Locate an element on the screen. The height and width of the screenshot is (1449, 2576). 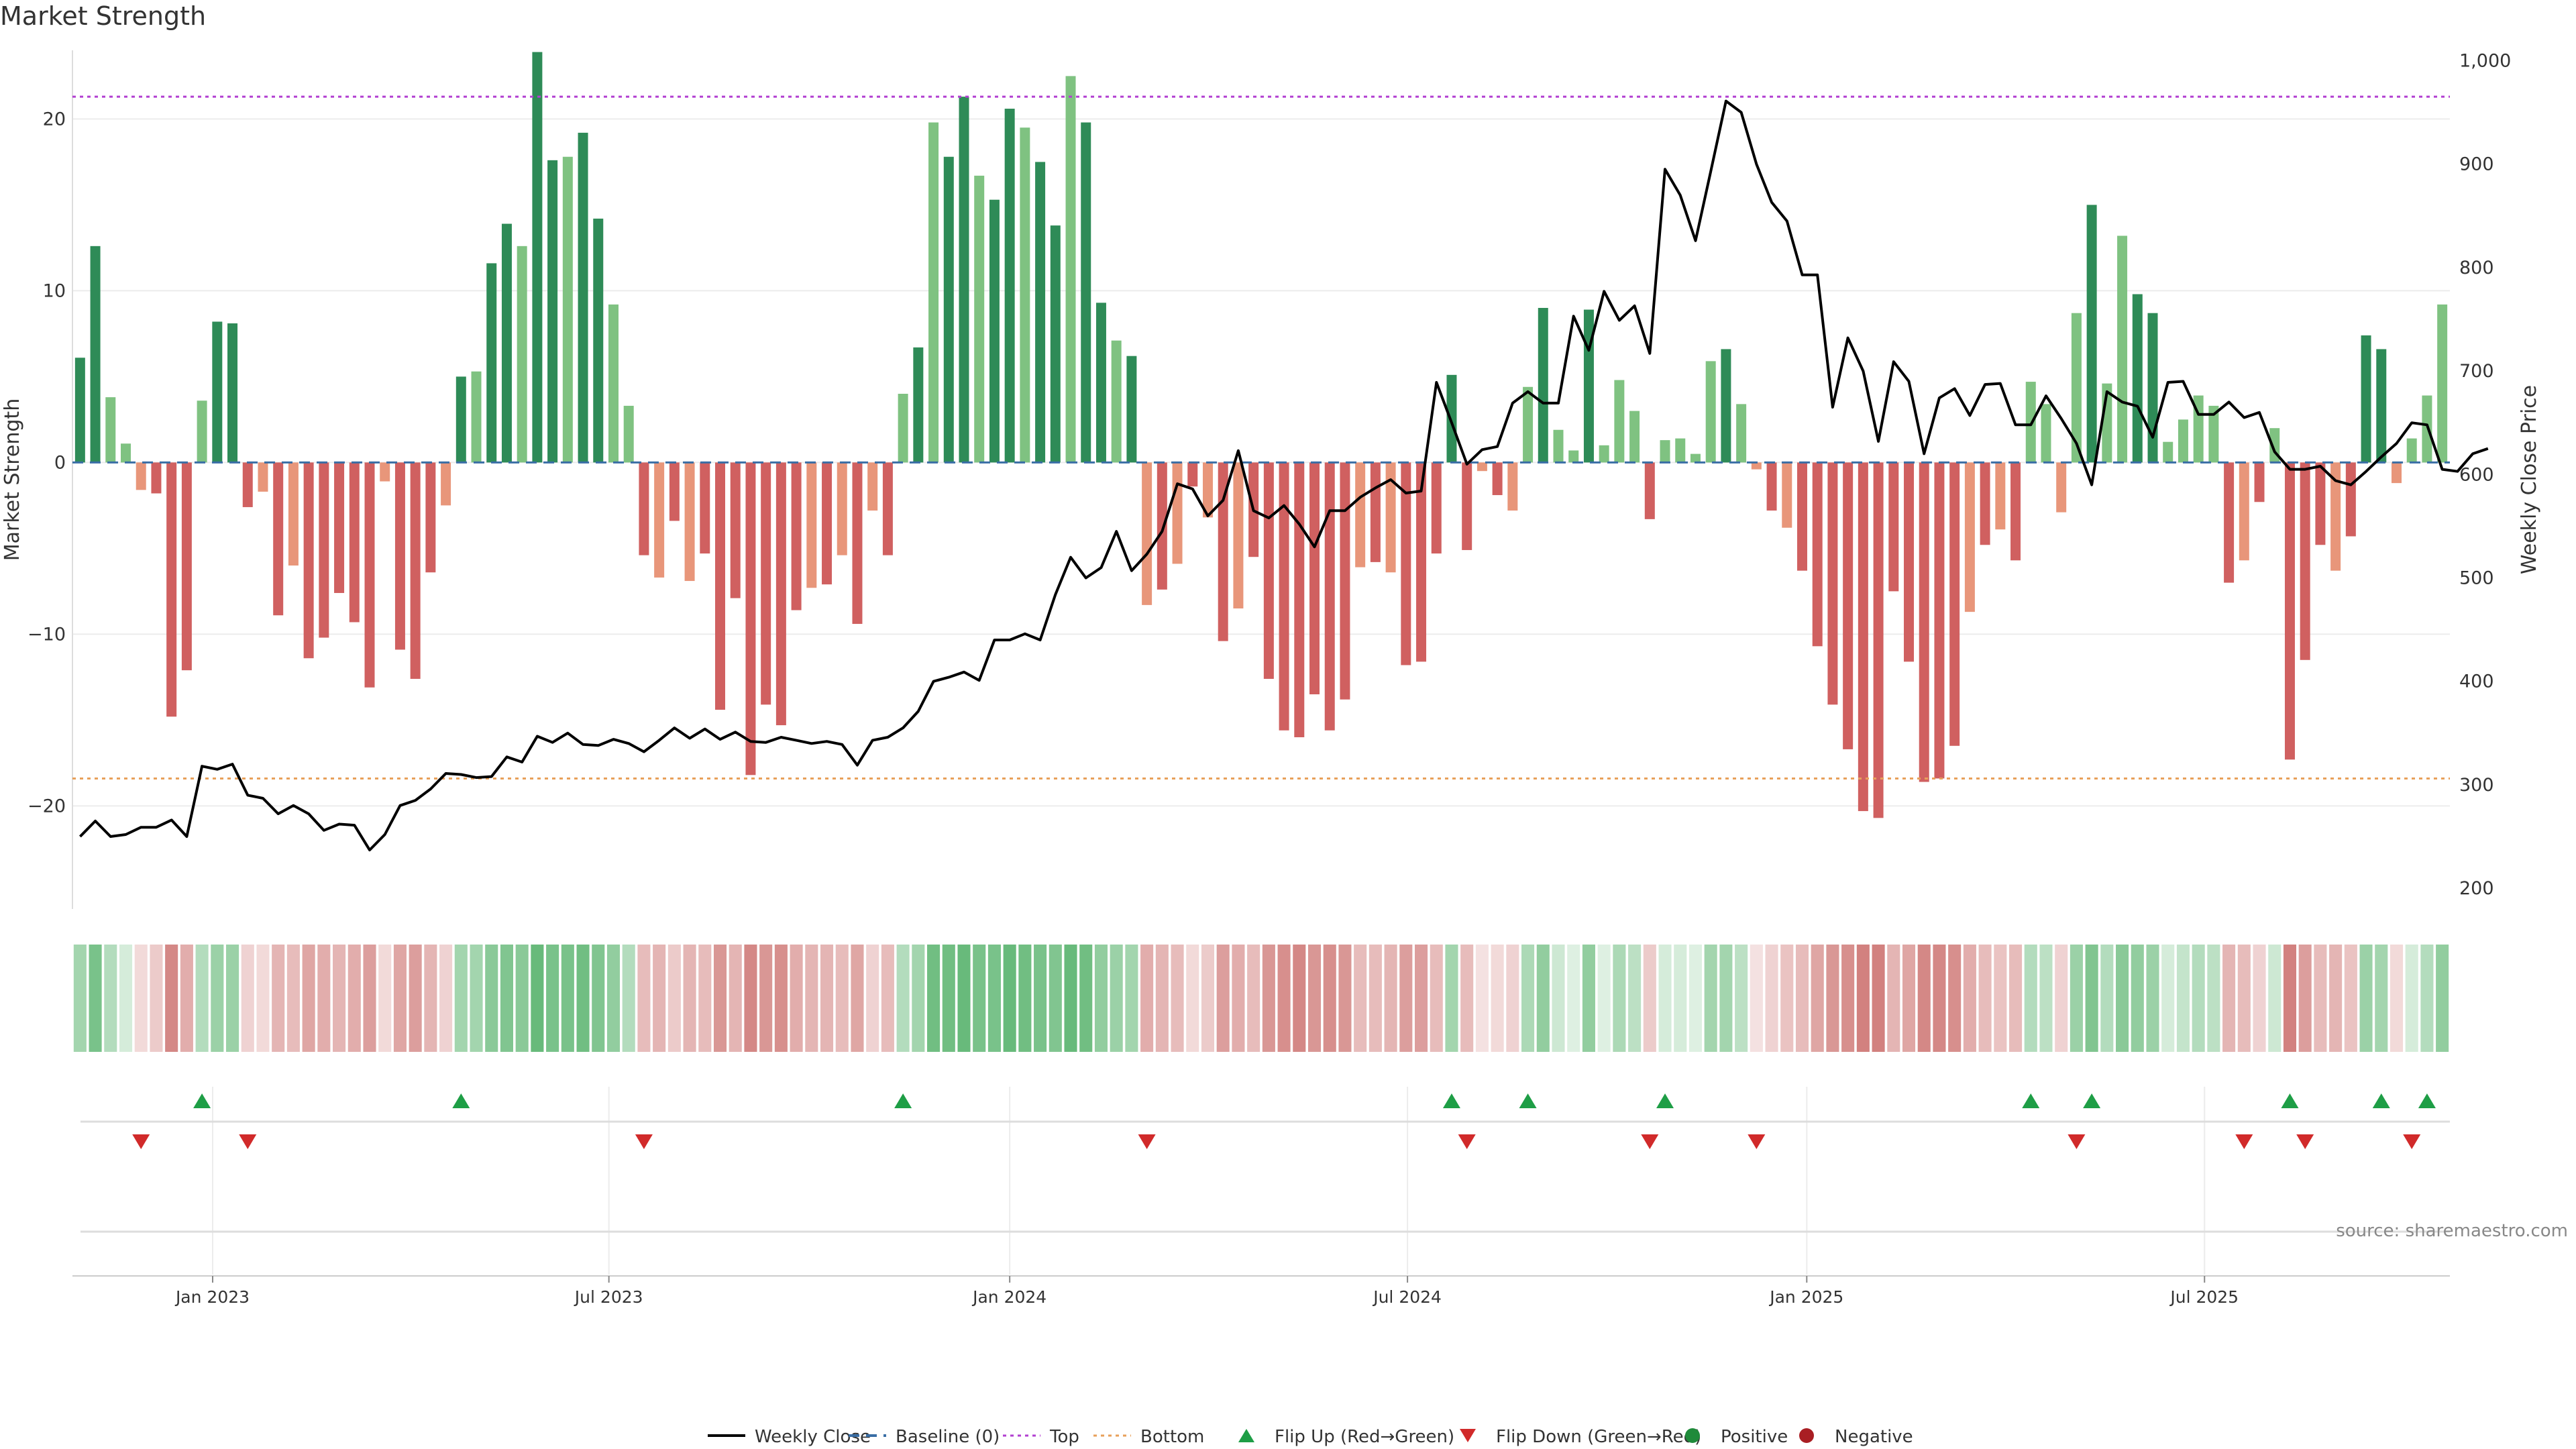
y-tick-label: −10 is located at coordinates (47, 634).